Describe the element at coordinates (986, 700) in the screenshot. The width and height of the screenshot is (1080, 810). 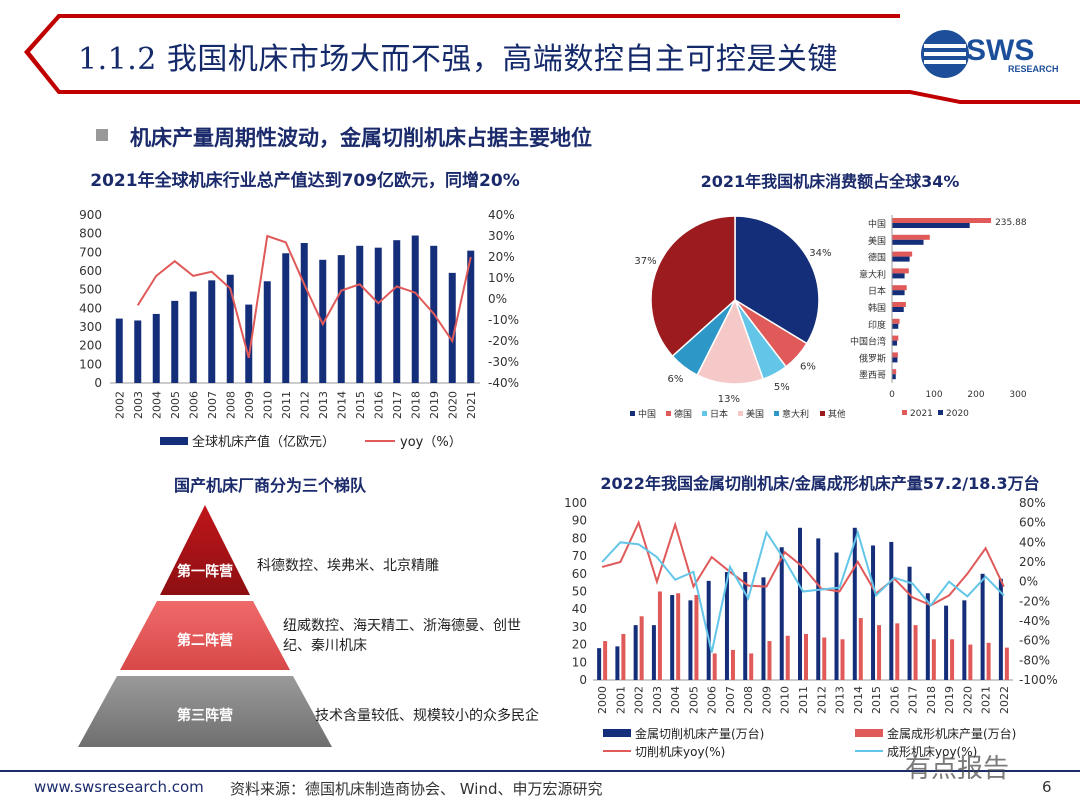
I see `x-tick-label: 2021` at that location.